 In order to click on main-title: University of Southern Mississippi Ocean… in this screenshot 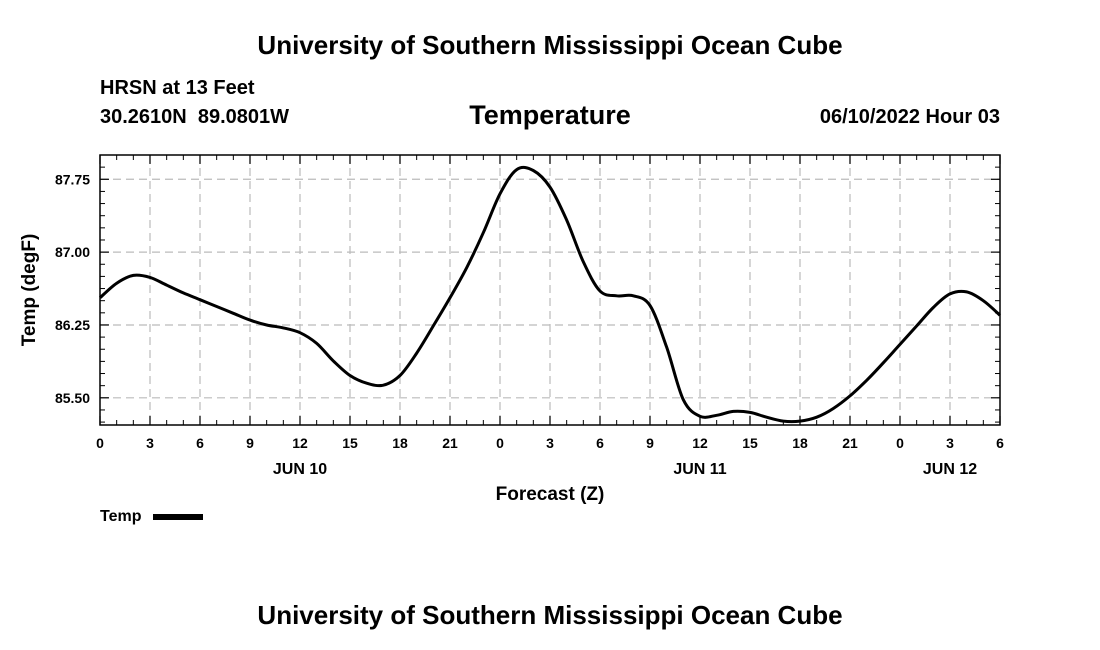, I will do `click(550, 45)`.